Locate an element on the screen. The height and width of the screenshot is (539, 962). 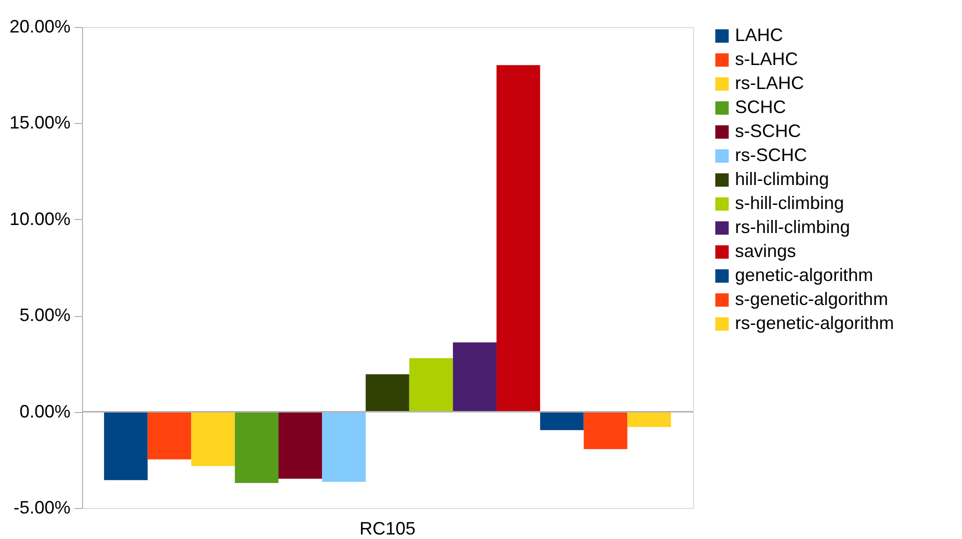
y-tick-label: 10.00% is located at coordinates (39, 218).